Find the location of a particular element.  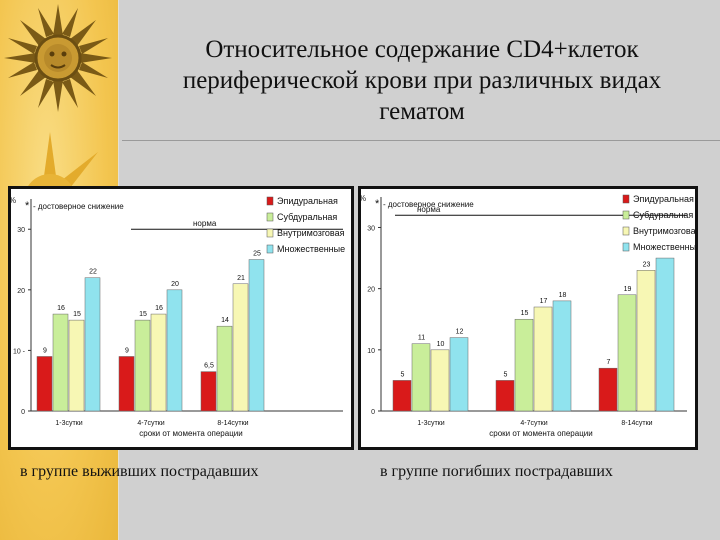

caption-survivors: в группе выживших пострадавших is located at coordinates (139, 471).